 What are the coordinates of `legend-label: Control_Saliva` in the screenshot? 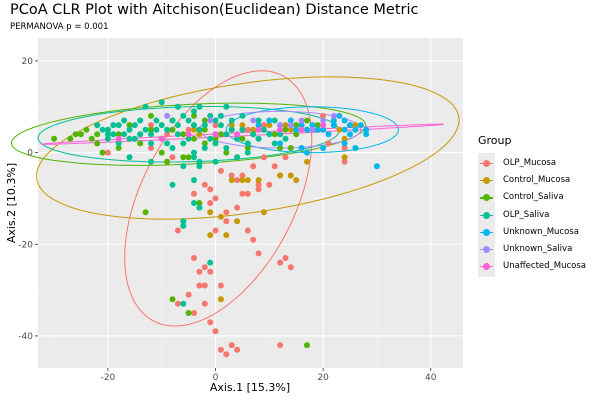 It's located at (533, 197).